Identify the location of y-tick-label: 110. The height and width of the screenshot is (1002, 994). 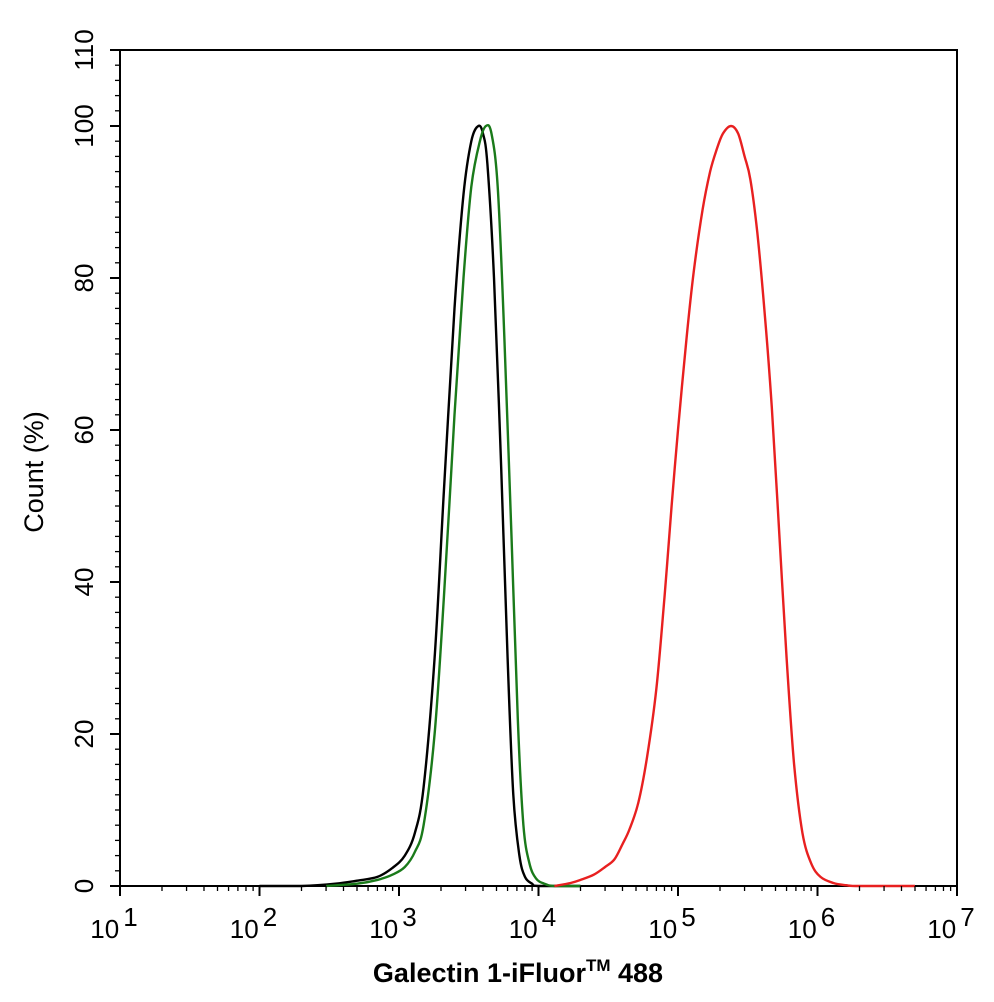
(84, 49).